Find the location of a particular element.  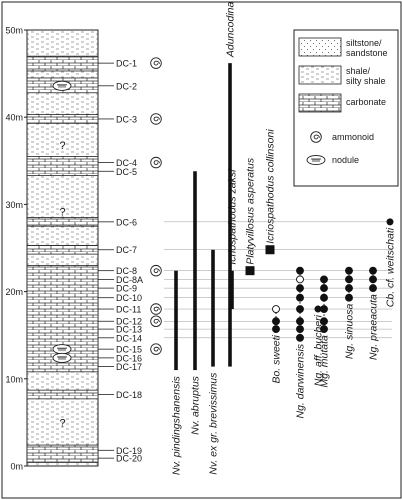

taxon-range: Ng. sinuosa is located at coordinates (350, 313).